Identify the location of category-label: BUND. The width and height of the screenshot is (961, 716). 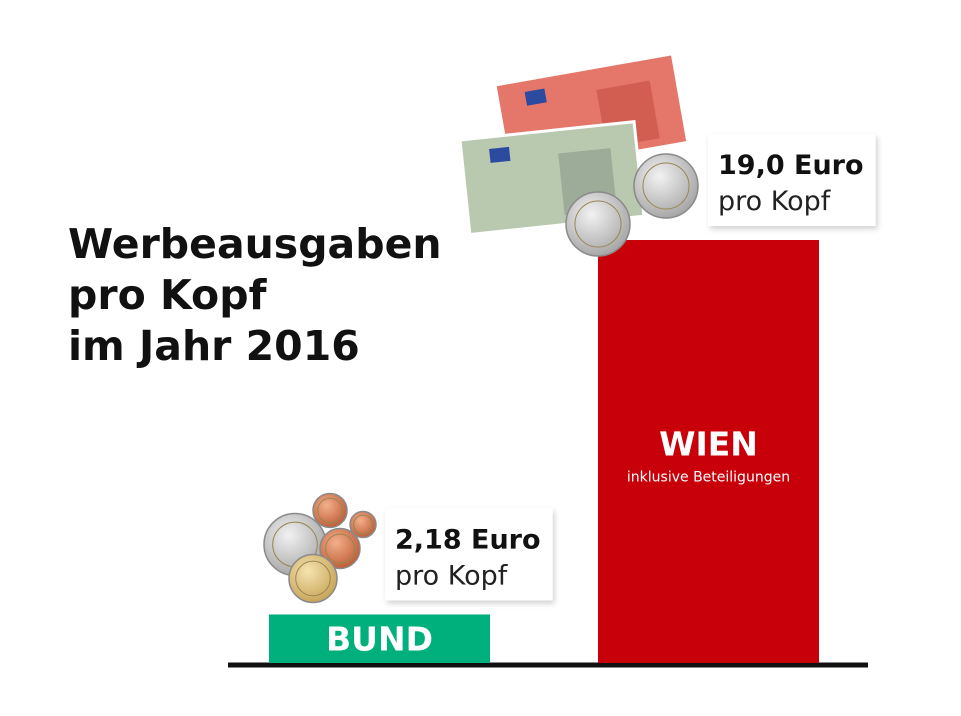
(379, 639).